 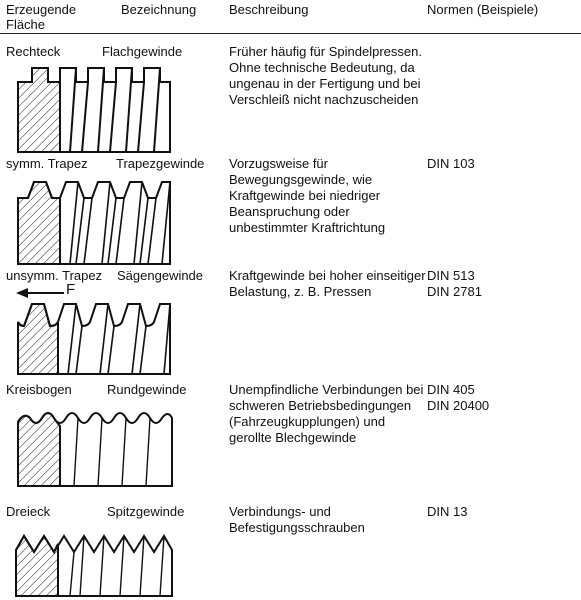 What do you see at coordinates (94, 339) in the screenshot?
I see `buttress-thread-profile-icon` at bounding box center [94, 339].